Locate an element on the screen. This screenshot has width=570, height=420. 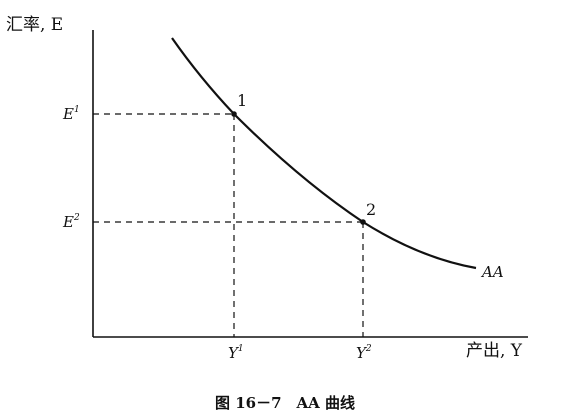
e2-label: E2 is located at coordinates (71, 222).